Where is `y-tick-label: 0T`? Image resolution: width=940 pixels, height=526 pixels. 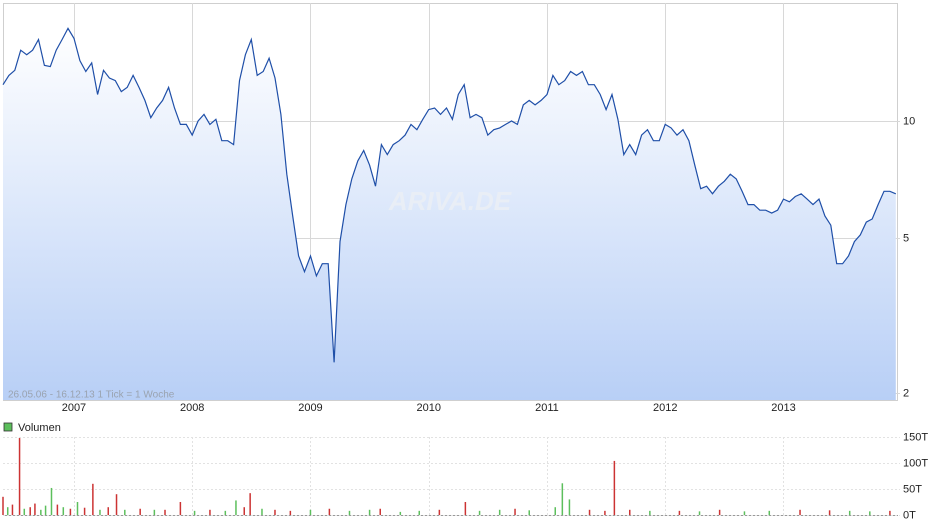 y-tick-label: 0T is located at coordinates (909, 515).